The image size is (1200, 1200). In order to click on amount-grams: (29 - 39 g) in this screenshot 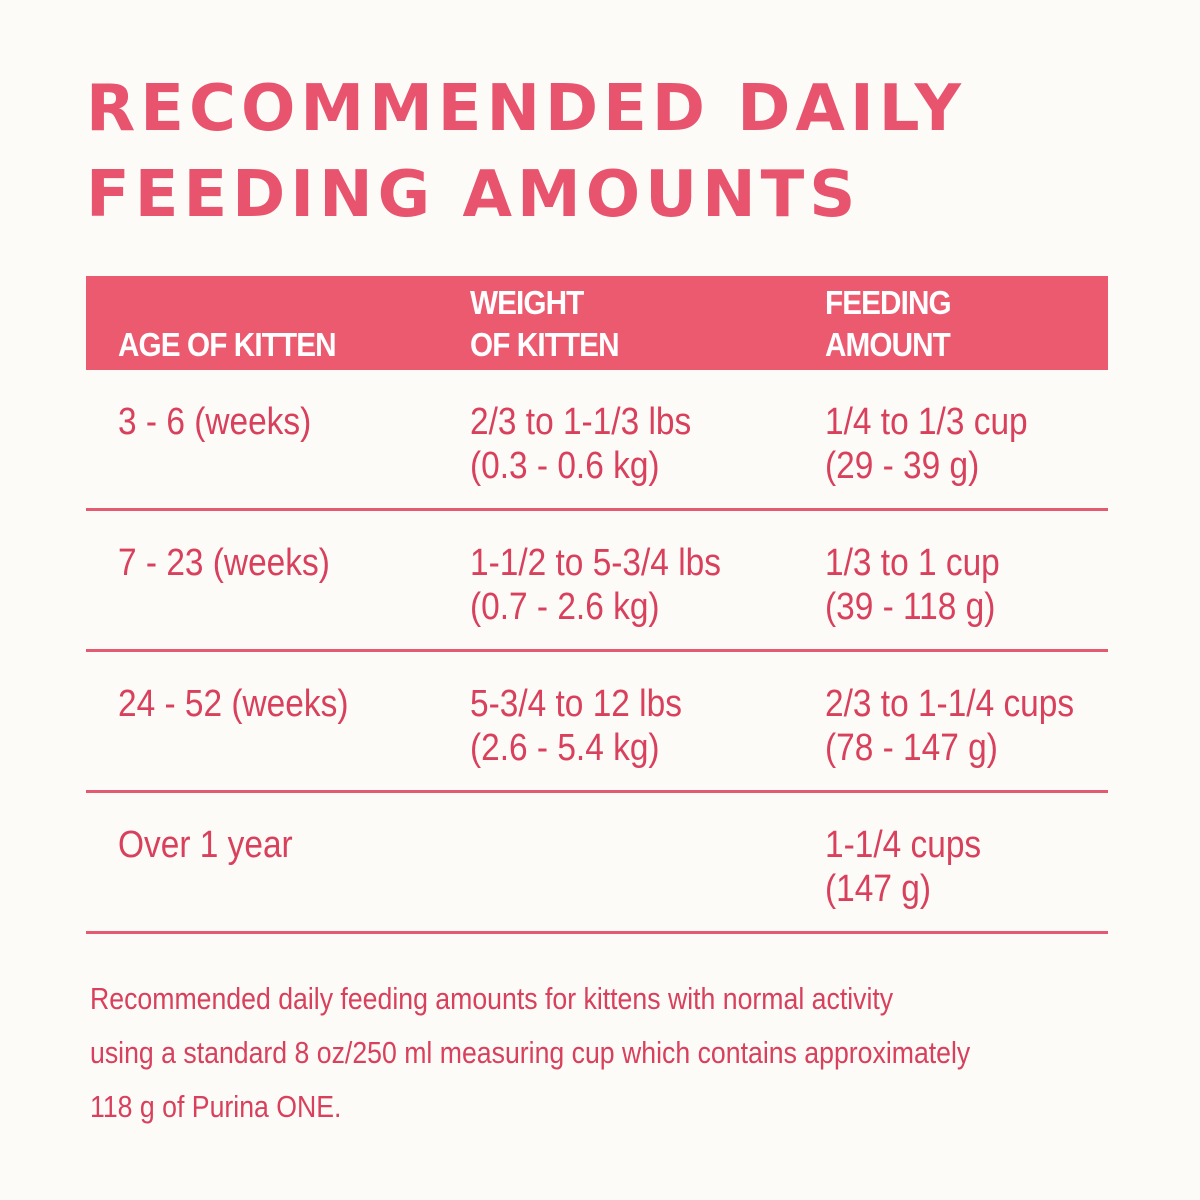, I will do `click(902, 466)`.